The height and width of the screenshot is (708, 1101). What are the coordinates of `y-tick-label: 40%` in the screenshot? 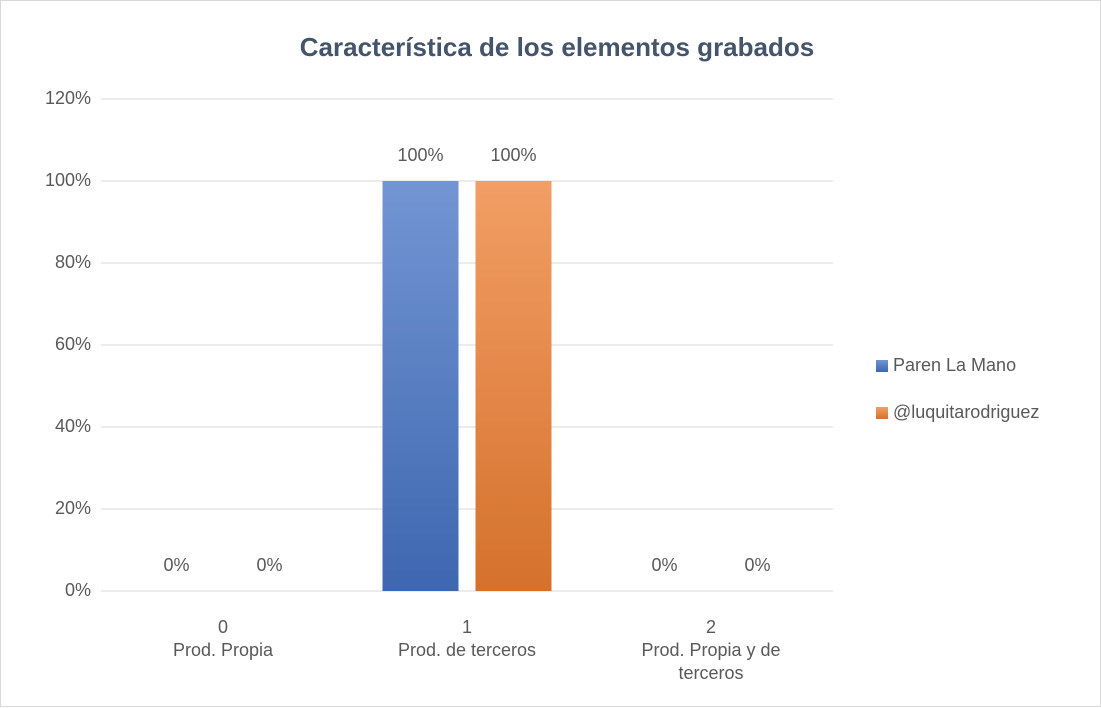 It's located at (73, 426).